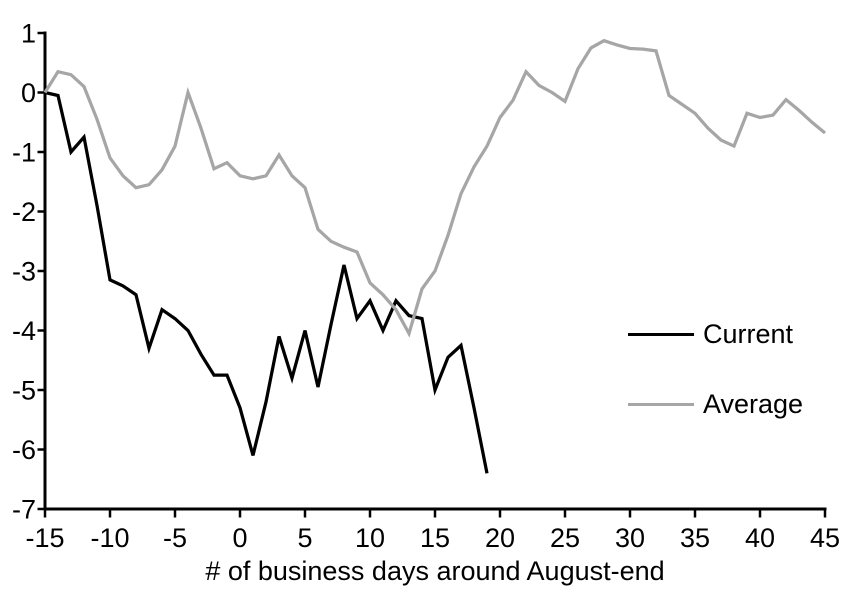 This screenshot has height=594, width=852. What do you see at coordinates (661, 334) in the screenshot?
I see `legend-line-current` at bounding box center [661, 334].